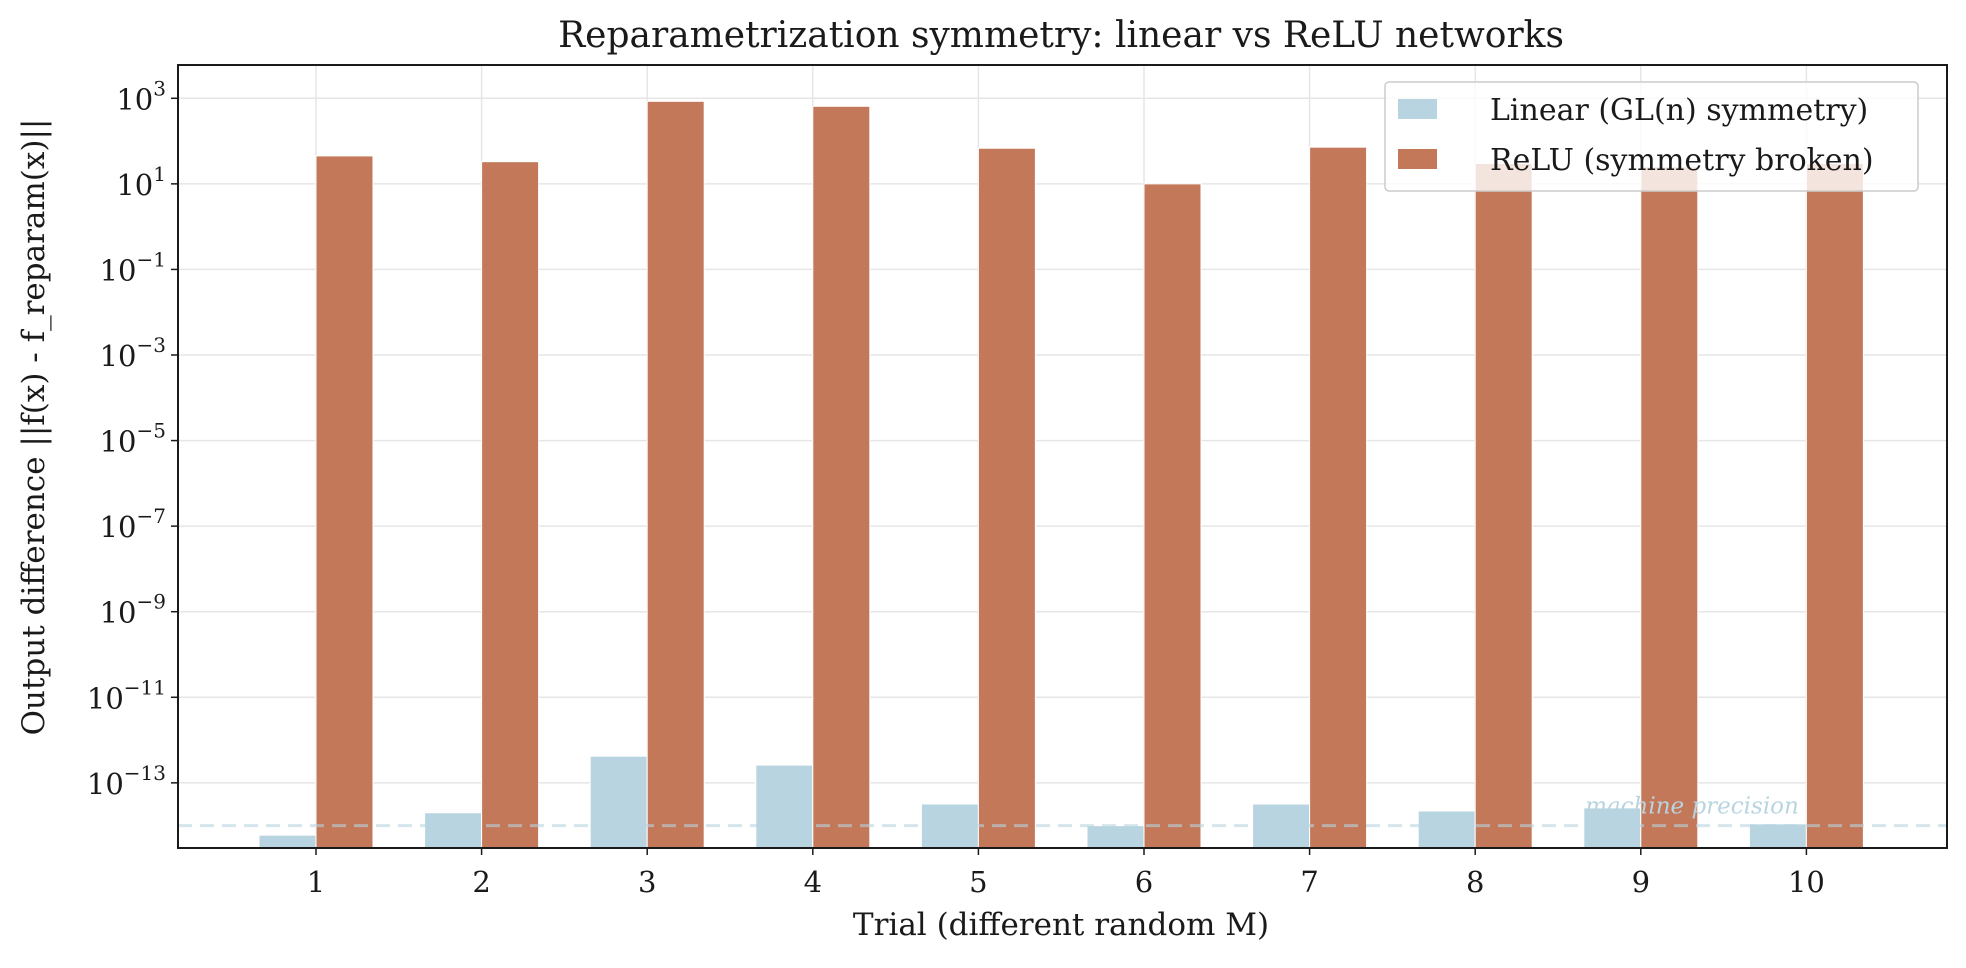 The height and width of the screenshot is (968, 1966). I want to click on y-tick-label: 10⁻¹, so click(133, 267).